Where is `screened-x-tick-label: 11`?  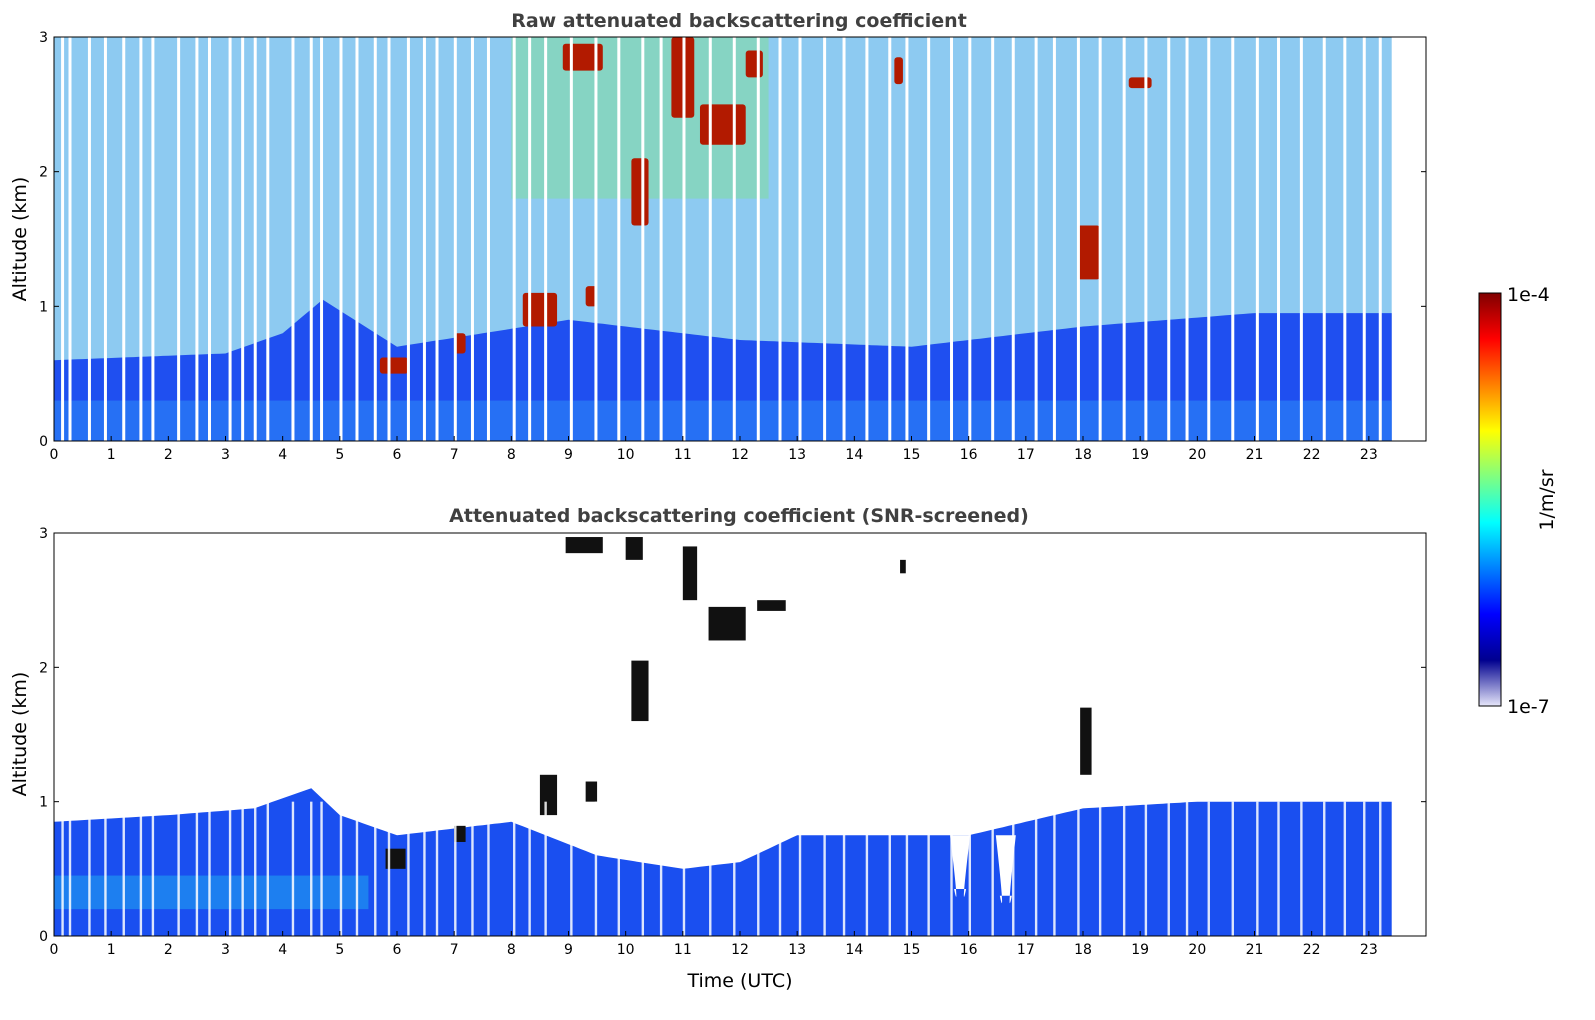 screened-x-tick-label: 11 is located at coordinates (683, 950).